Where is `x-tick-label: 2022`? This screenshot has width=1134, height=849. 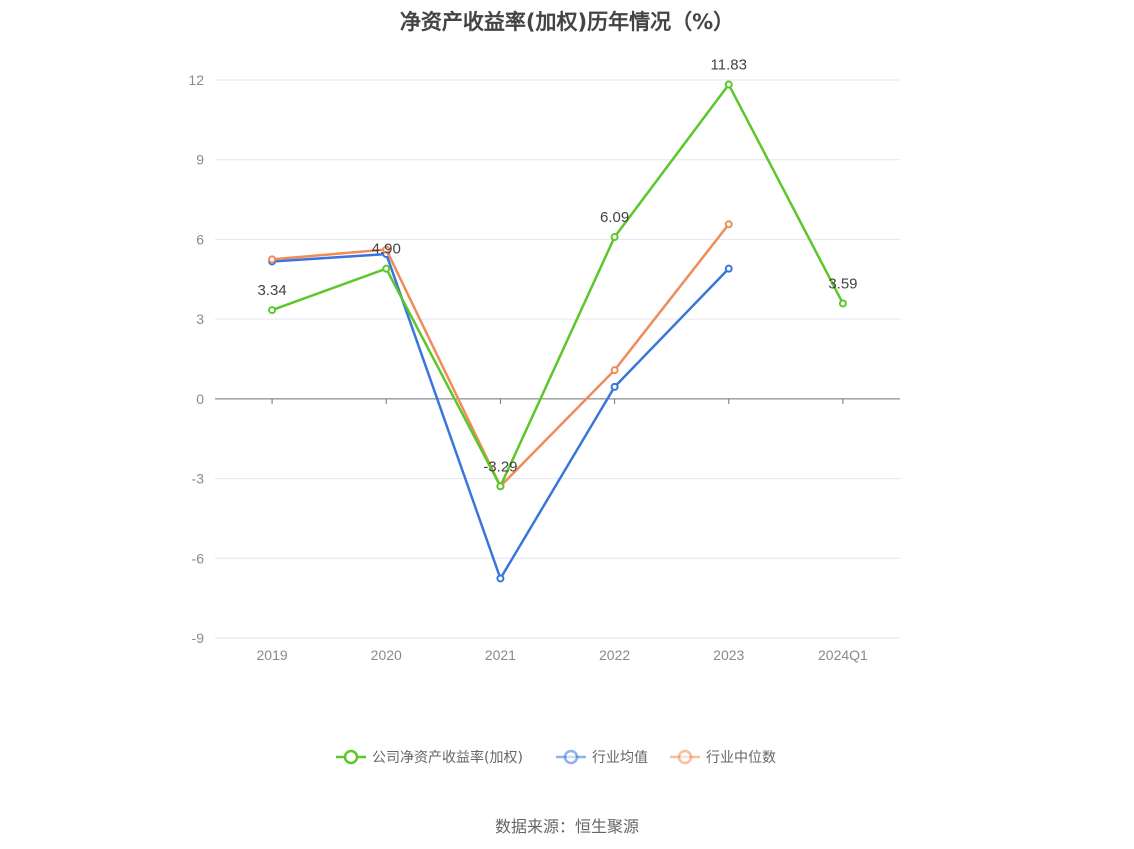
x-tick-label: 2022 is located at coordinates (614, 655).